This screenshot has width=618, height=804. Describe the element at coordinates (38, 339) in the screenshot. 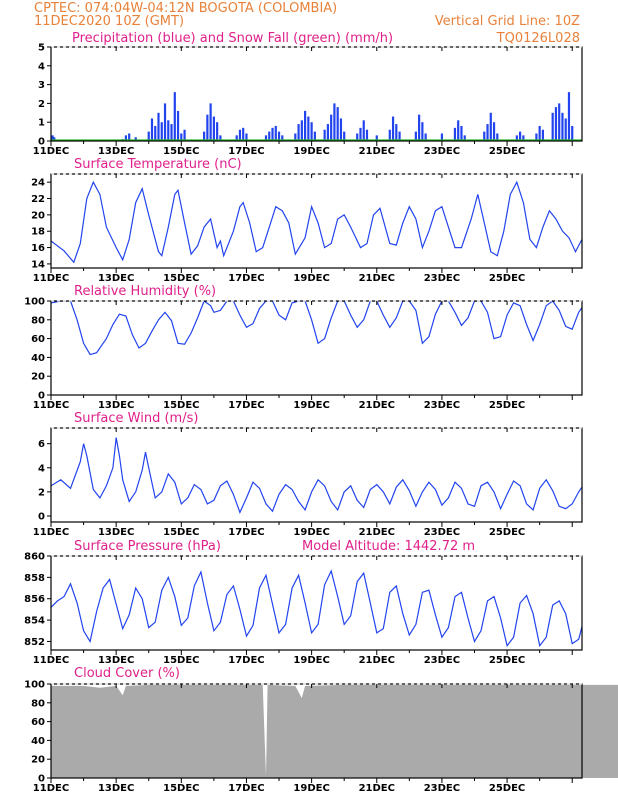

I see `rh-ytick-label: 60` at that location.